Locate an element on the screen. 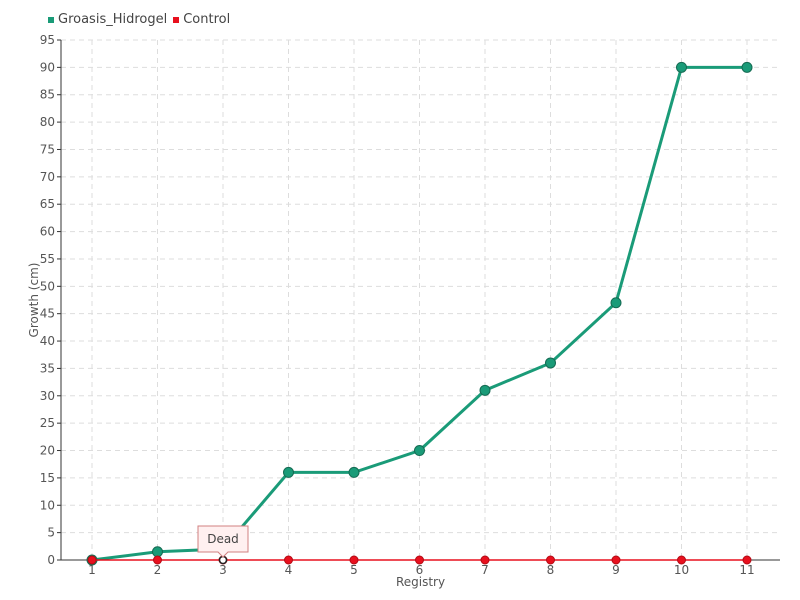  y-tick-label: 5 is located at coordinates (51, 533).